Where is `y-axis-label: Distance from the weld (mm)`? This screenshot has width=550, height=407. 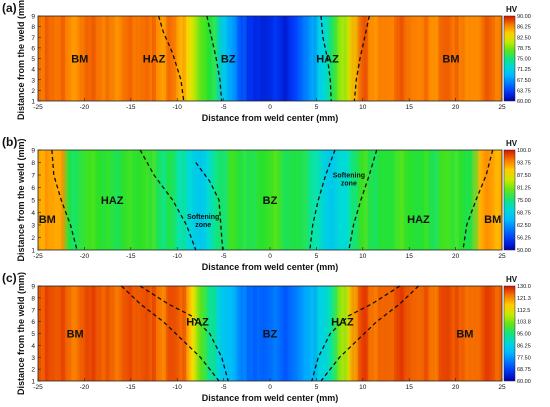
y-axis-label: Distance from the weld (mm) is located at coordinates (21, 199).